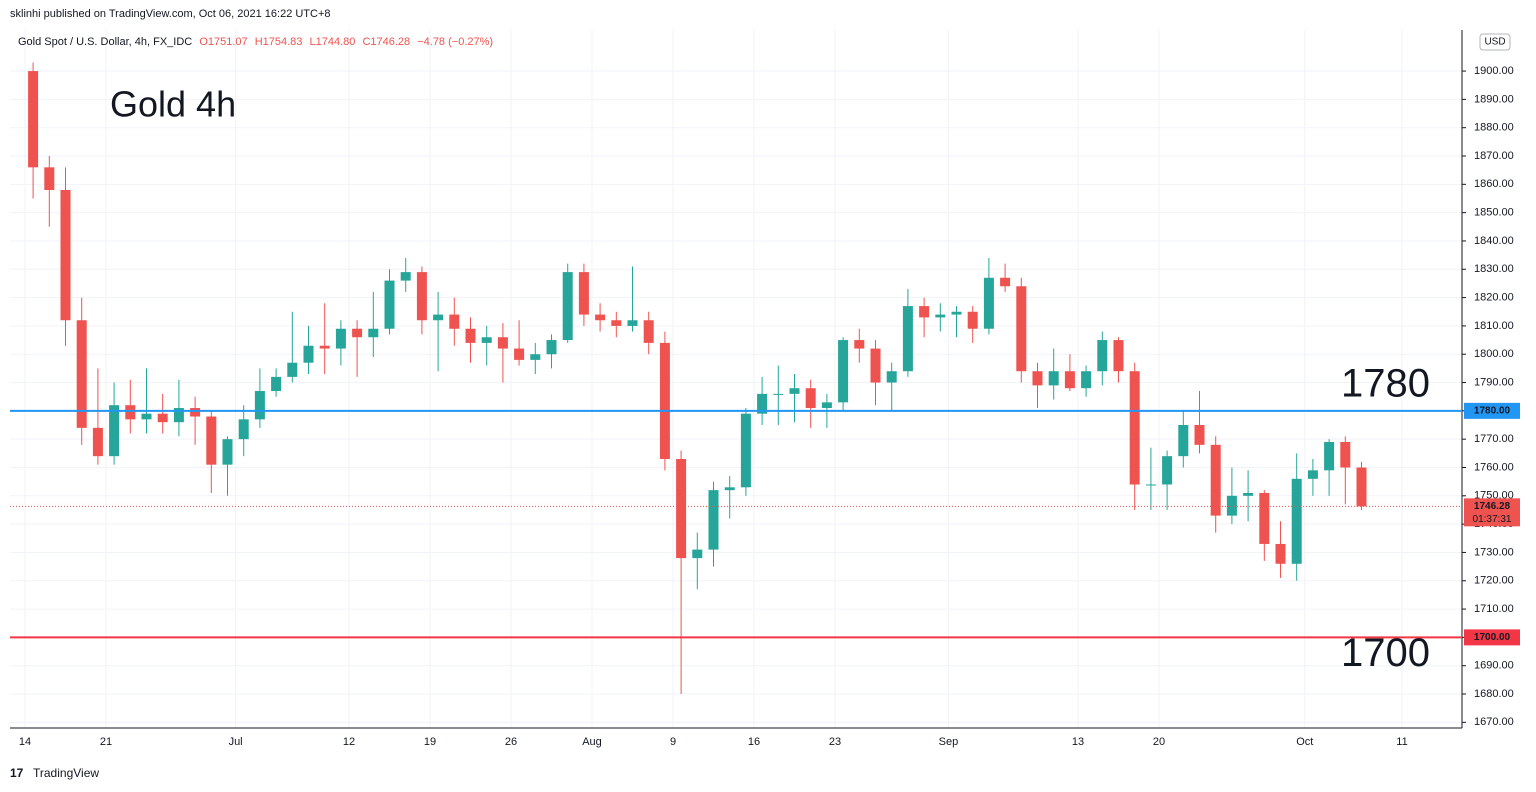 The image size is (1536, 792). Describe the element at coordinates (1494, 297) in the screenshot. I see `y-tick-label: 1820.00` at that location.